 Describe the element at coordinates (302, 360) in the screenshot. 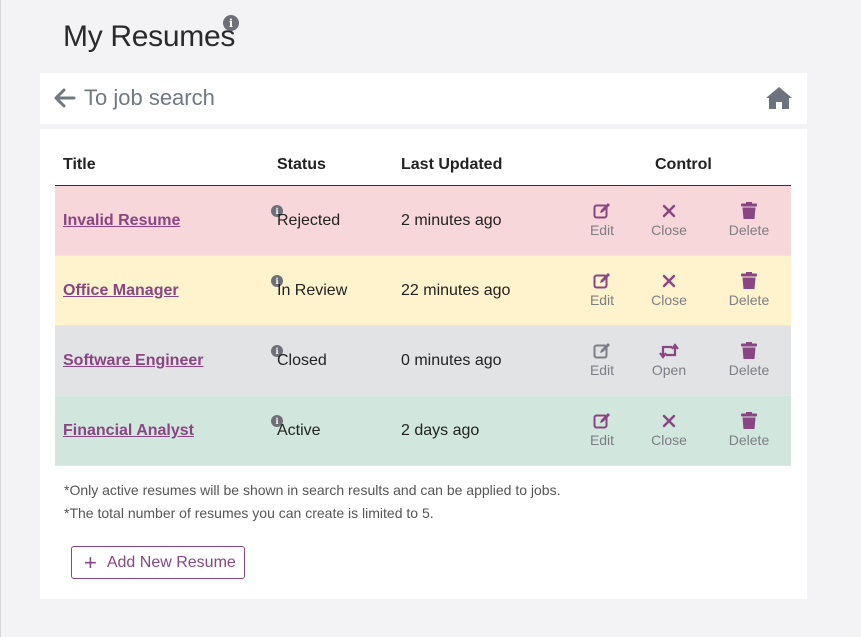

I see `status-text: Closed` at that location.